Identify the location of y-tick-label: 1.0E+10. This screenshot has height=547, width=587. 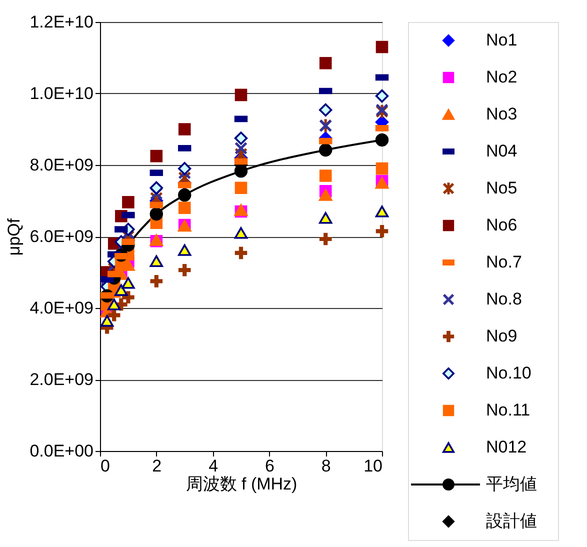
(62, 93).